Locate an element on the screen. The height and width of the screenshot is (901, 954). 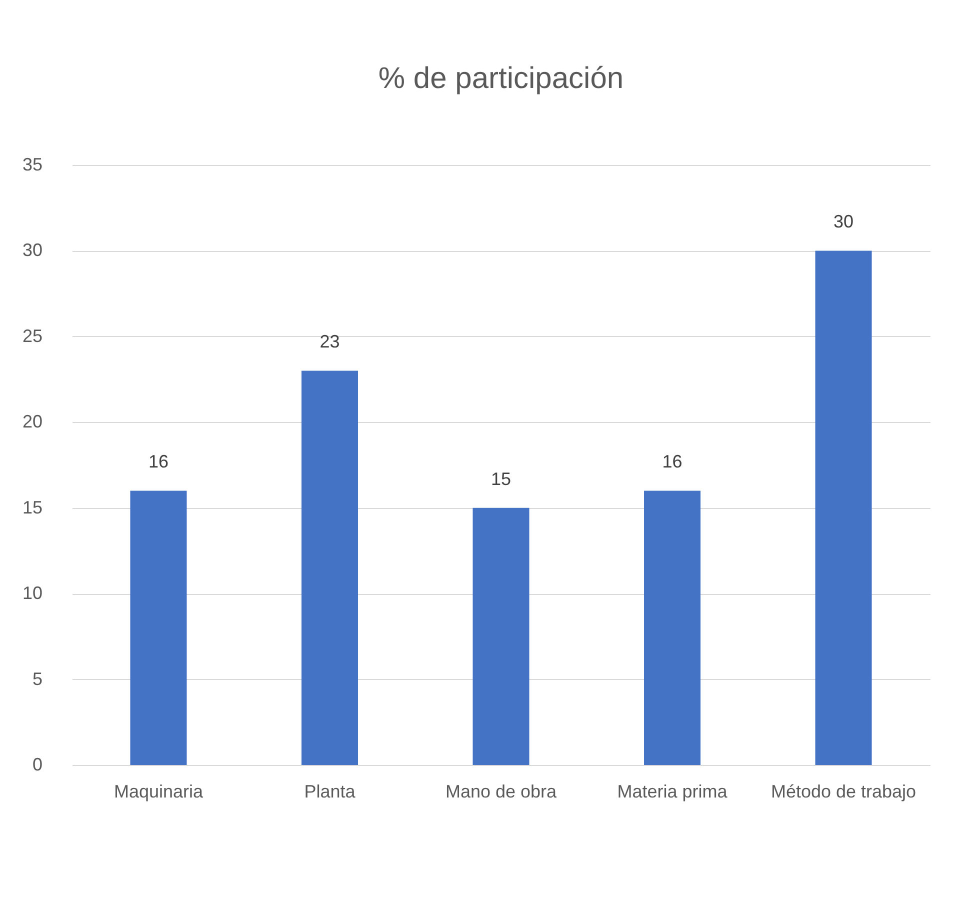
x-tick-label: Mano de obra is located at coordinates (501, 792).